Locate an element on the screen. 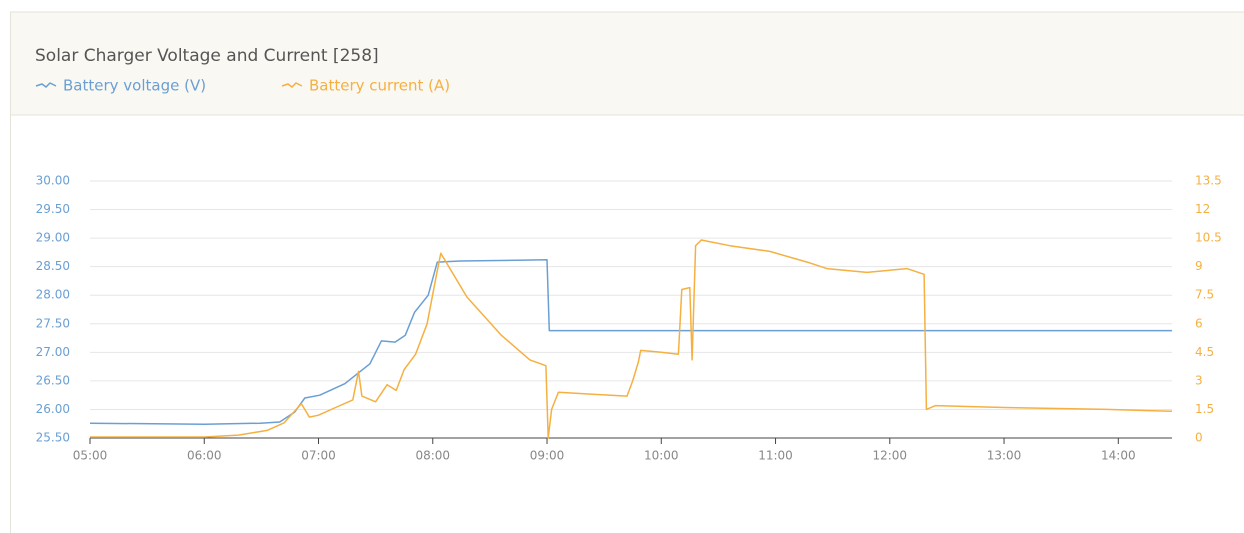 The image size is (1244, 533). chart-title: Solar Charger Voltage and Current [258] is located at coordinates (207, 56).